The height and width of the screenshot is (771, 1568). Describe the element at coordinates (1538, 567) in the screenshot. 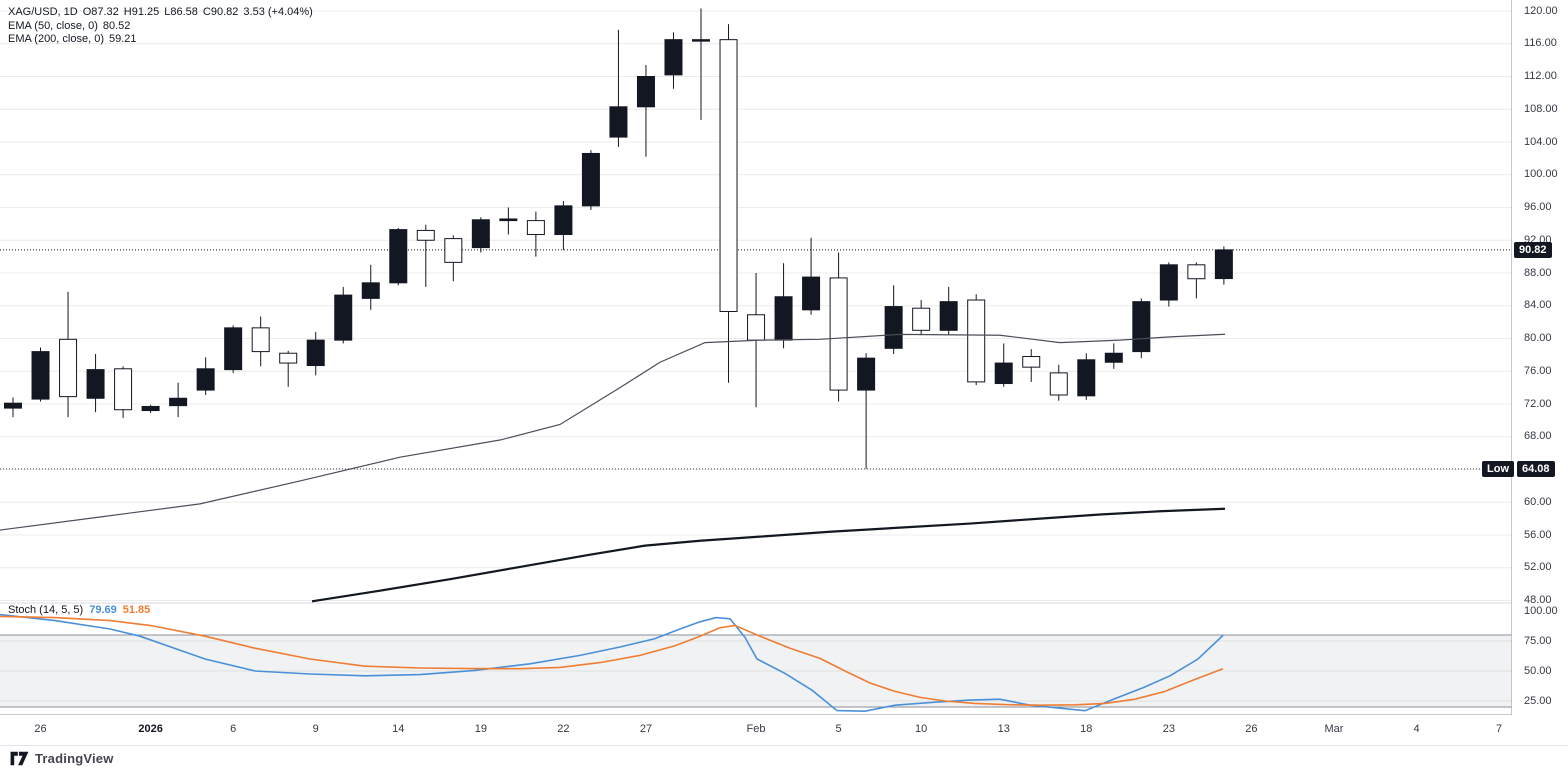

I see `price-axis-label: 52.00` at that location.